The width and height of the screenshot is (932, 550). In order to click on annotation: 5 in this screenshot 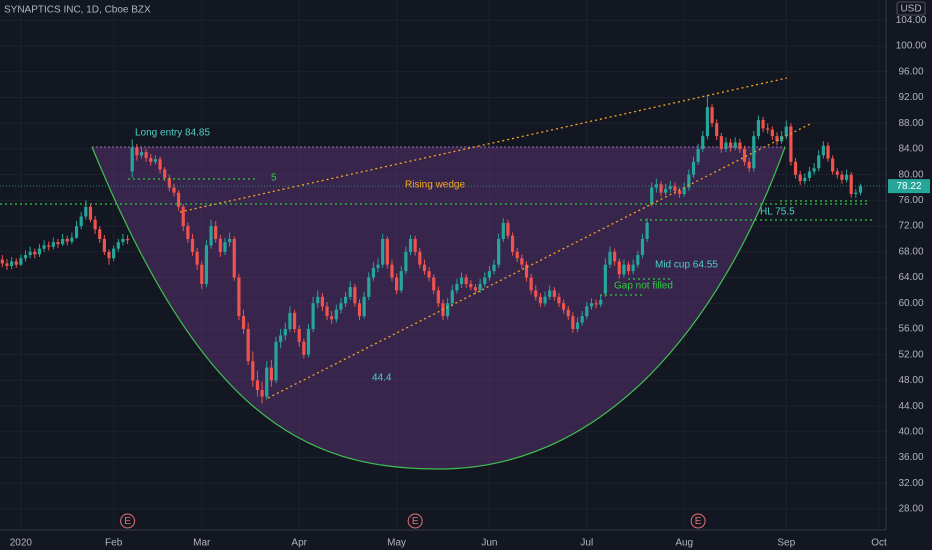, I will do `click(274, 178)`.